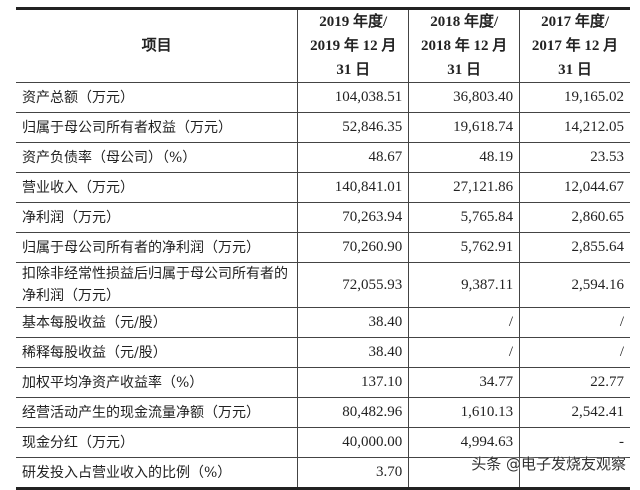 The height and width of the screenshot is (490, 640). What do you see at coordinates (464, 157) in the screenshot?
I see `row-value: 48.19` at bounding box center [464, 157].